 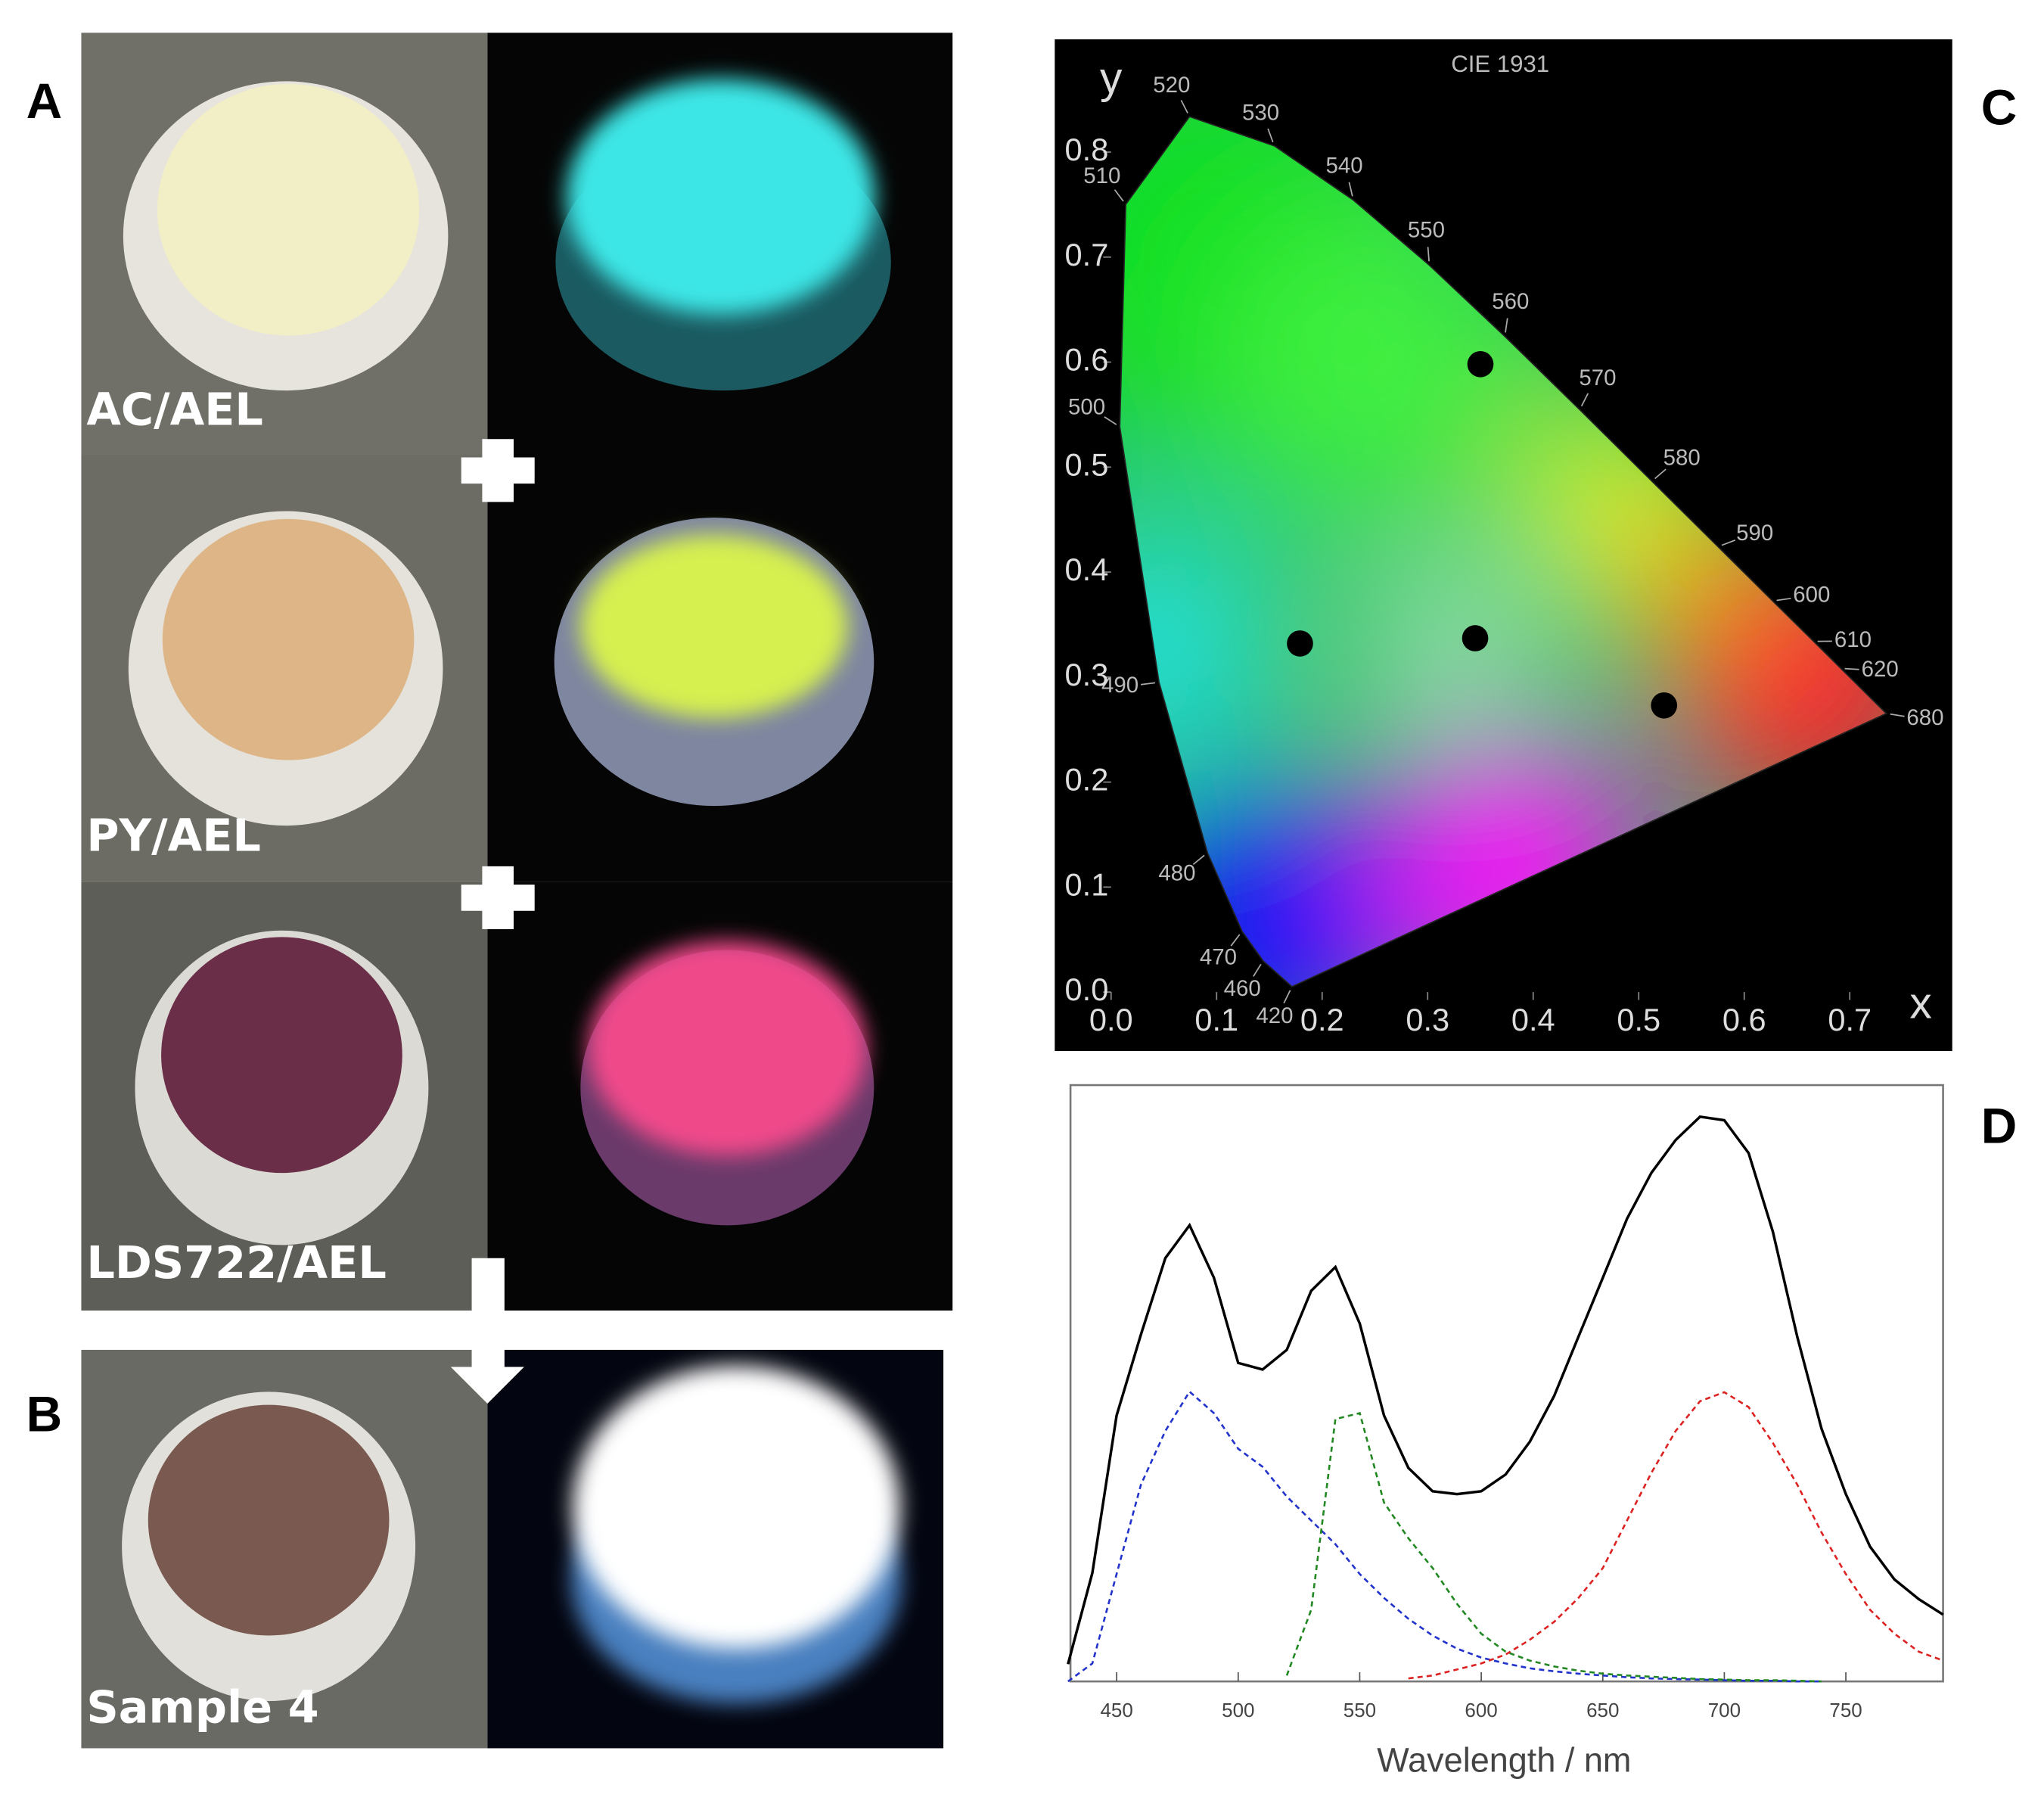 What do you see at coordinates (1101, 175) in the screenshot?
I see `wavelength-label: 510` at bounding box center [1101, 175].